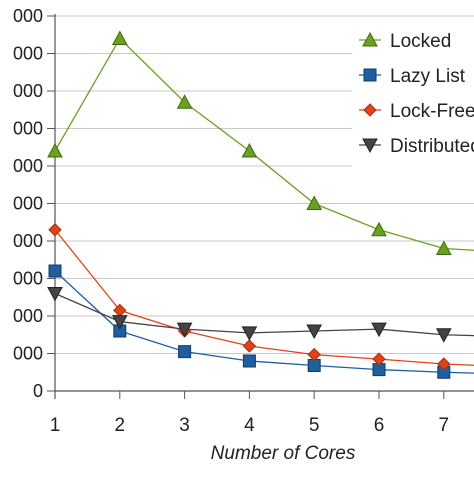  I want to click on legend-marker-locked, so click(370, 39).